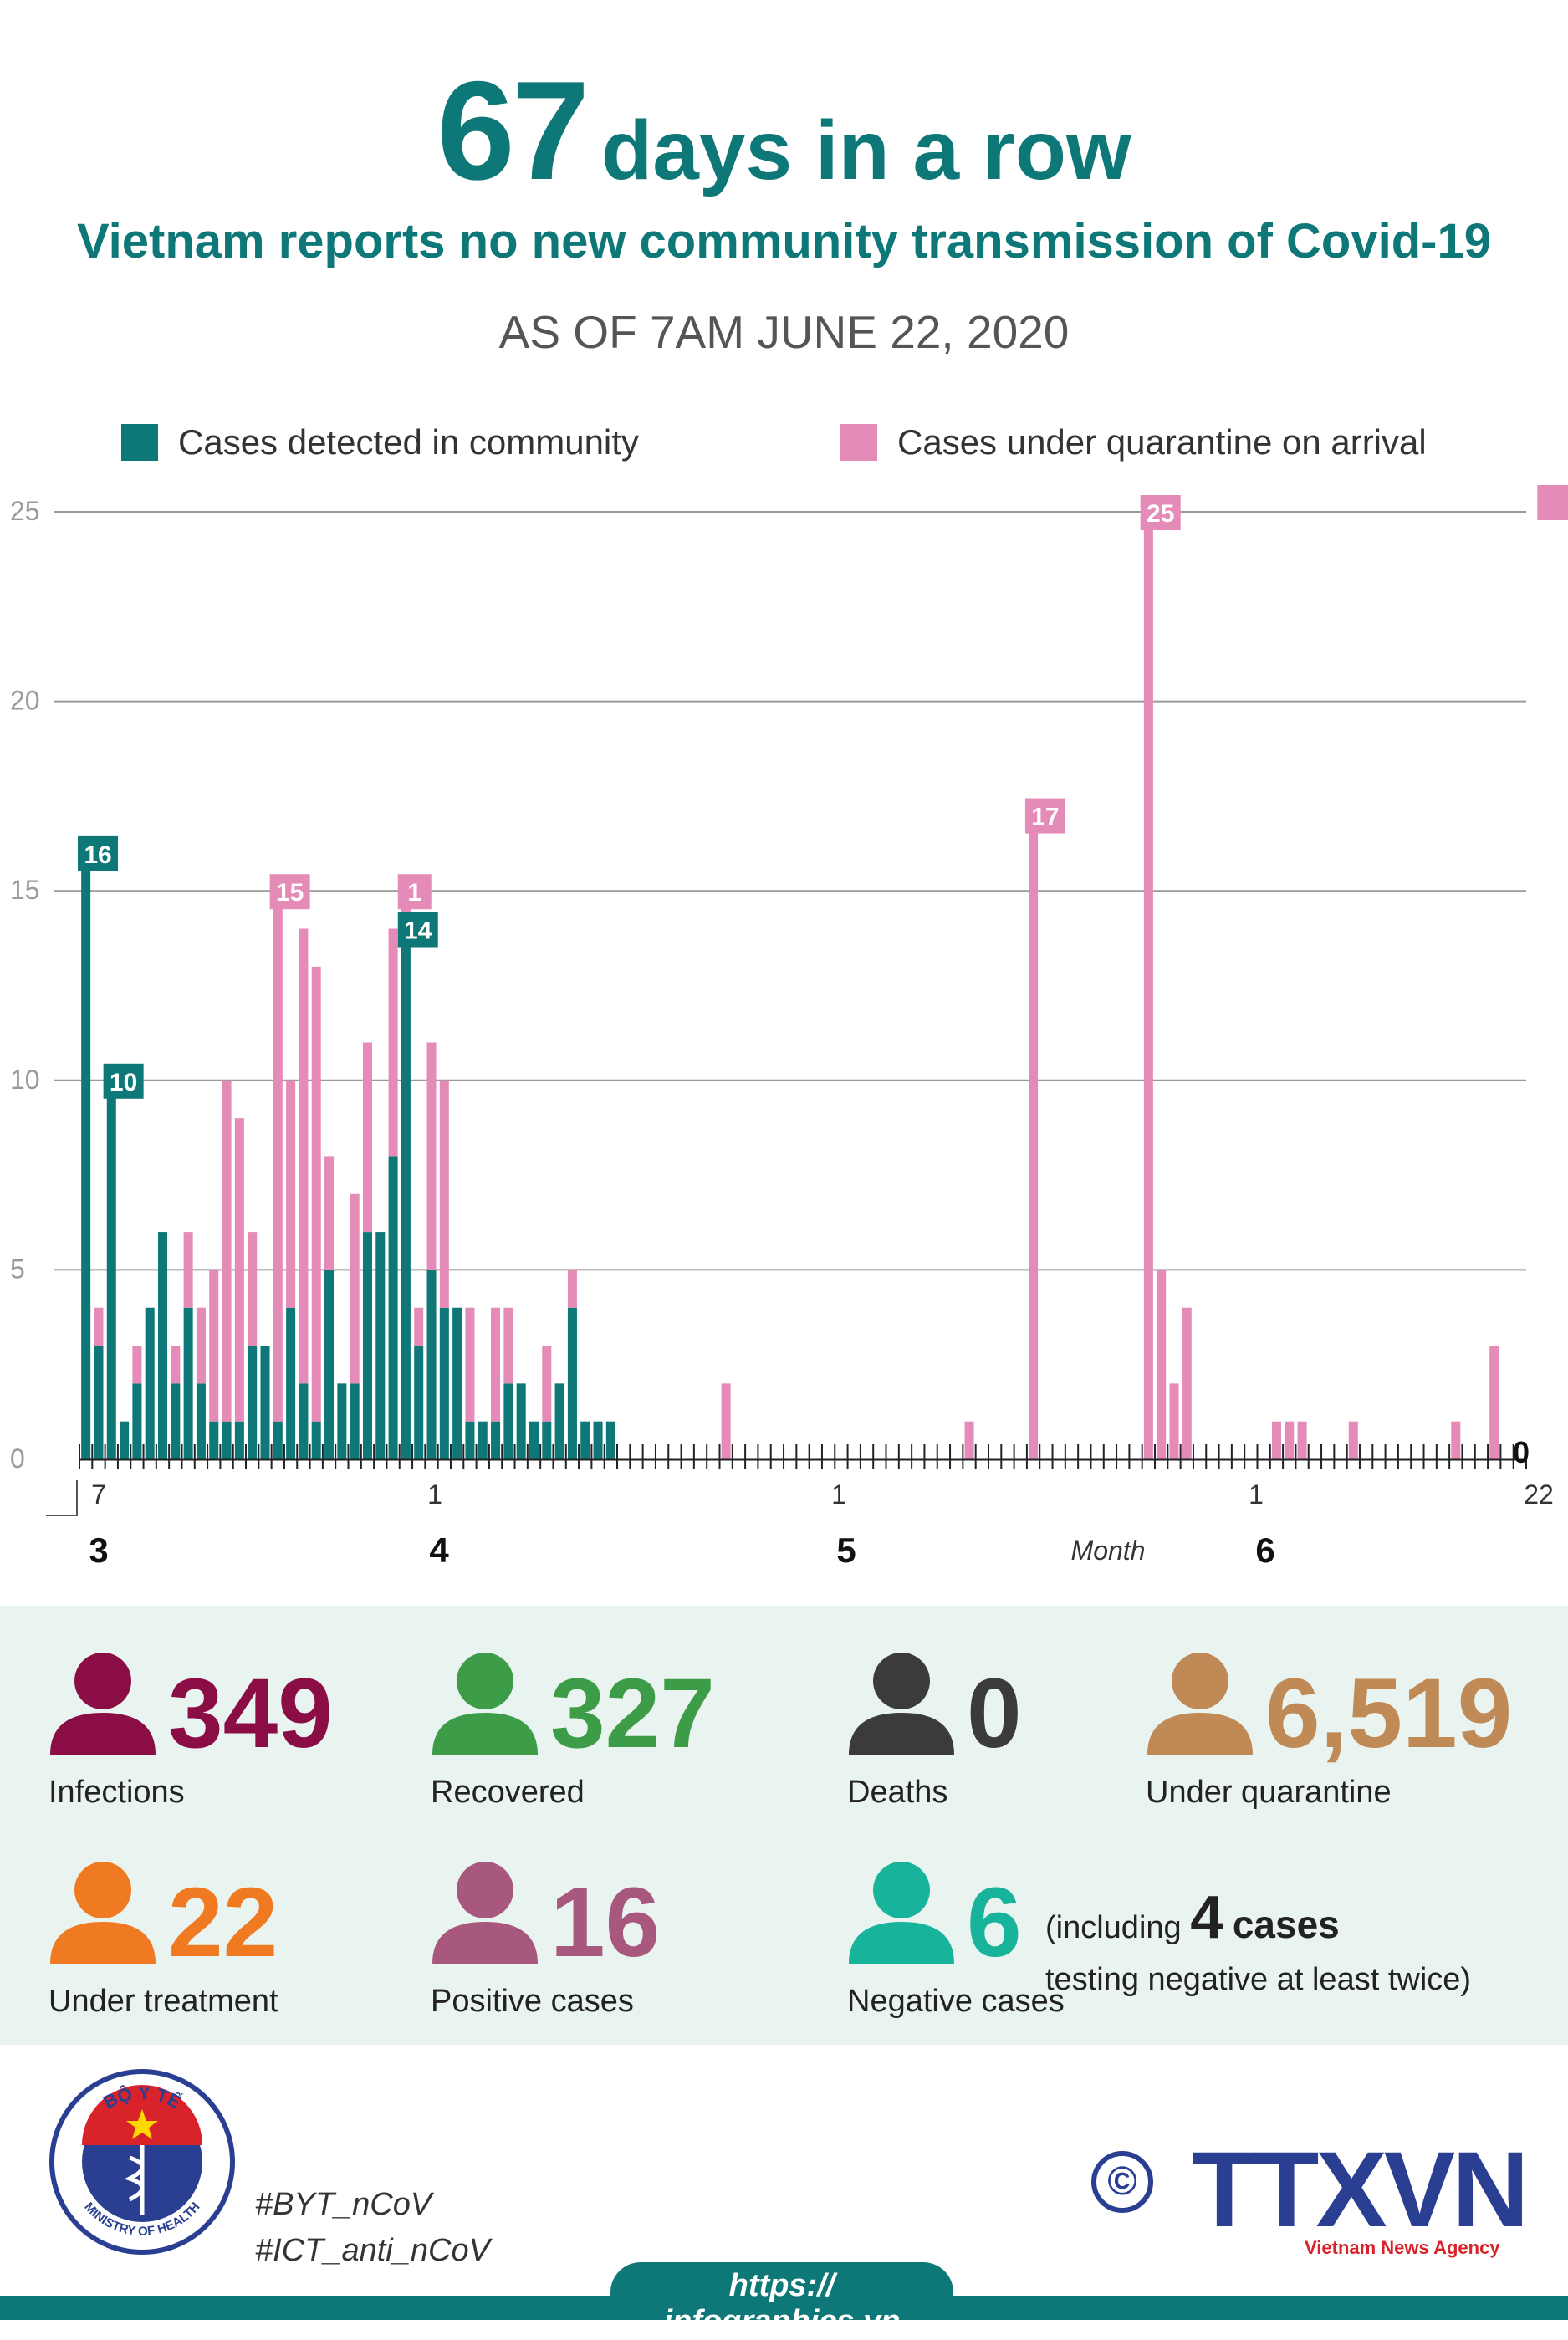  Describe the element at coordinates (532, 2001) in the screenshot. I see `stat-label: Positive cases` at that location.